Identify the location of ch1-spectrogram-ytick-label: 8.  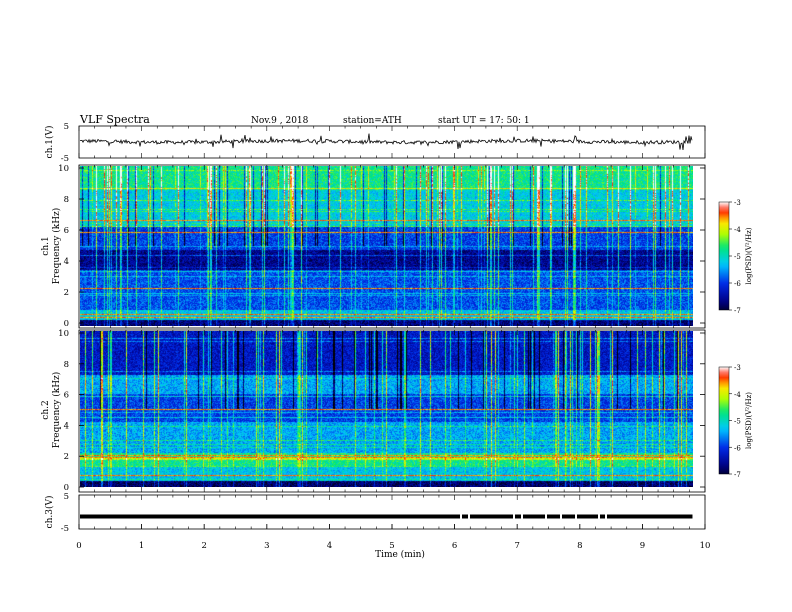
(66, 200).